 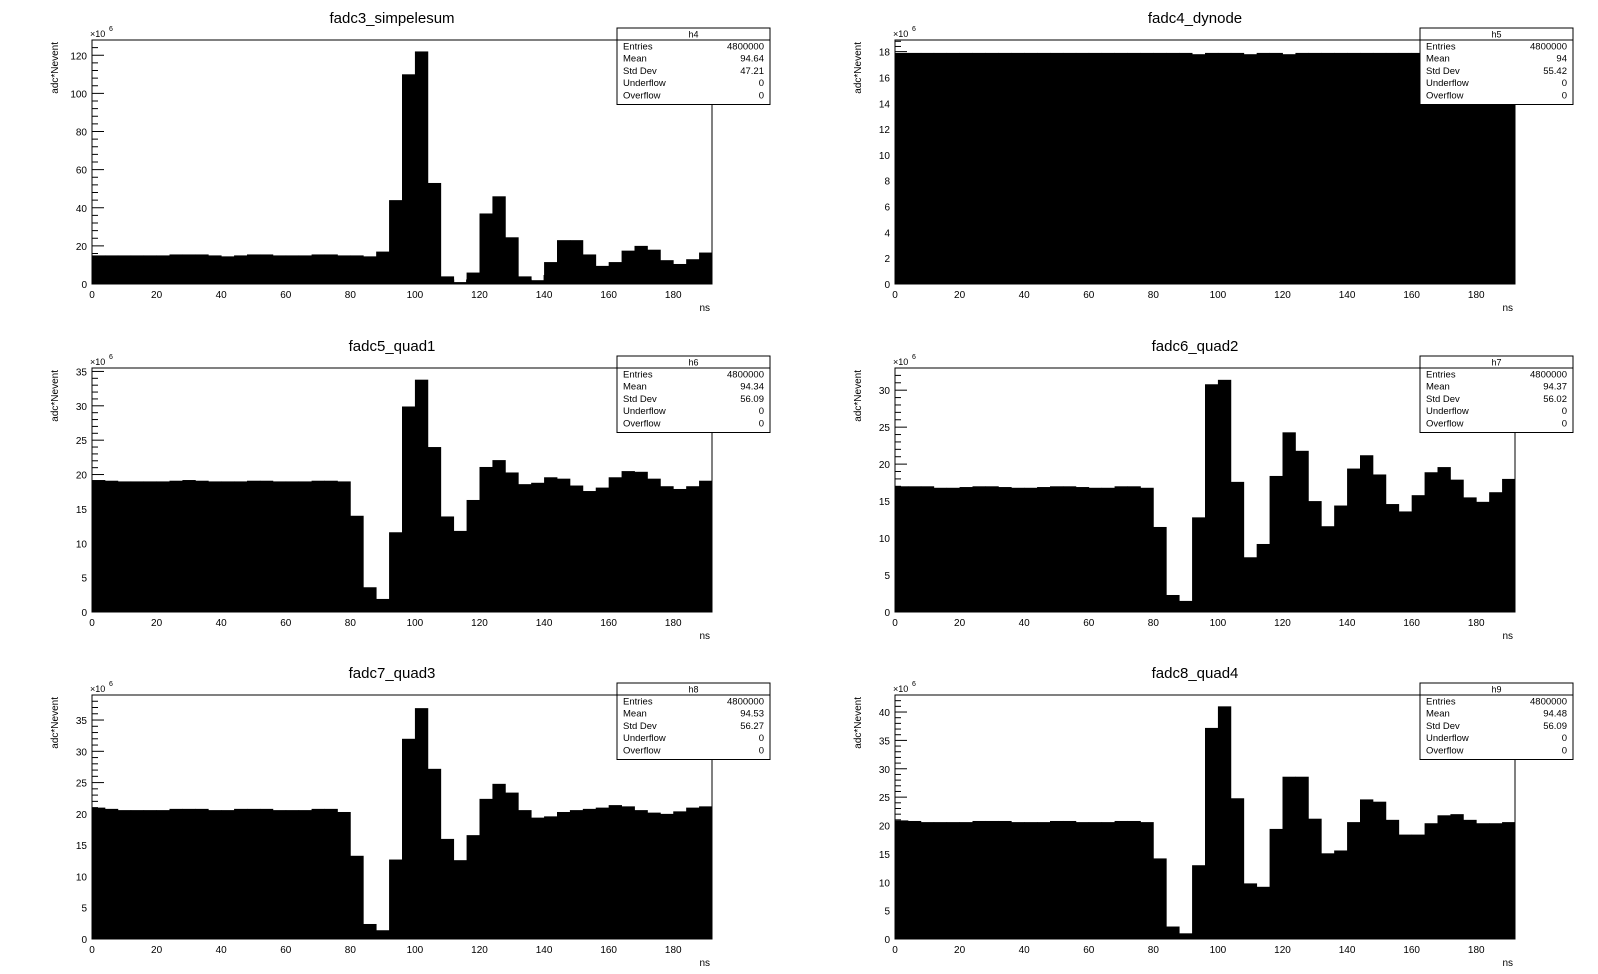 I want to click on stats-label: Mean, so click(x=1438, y=59).